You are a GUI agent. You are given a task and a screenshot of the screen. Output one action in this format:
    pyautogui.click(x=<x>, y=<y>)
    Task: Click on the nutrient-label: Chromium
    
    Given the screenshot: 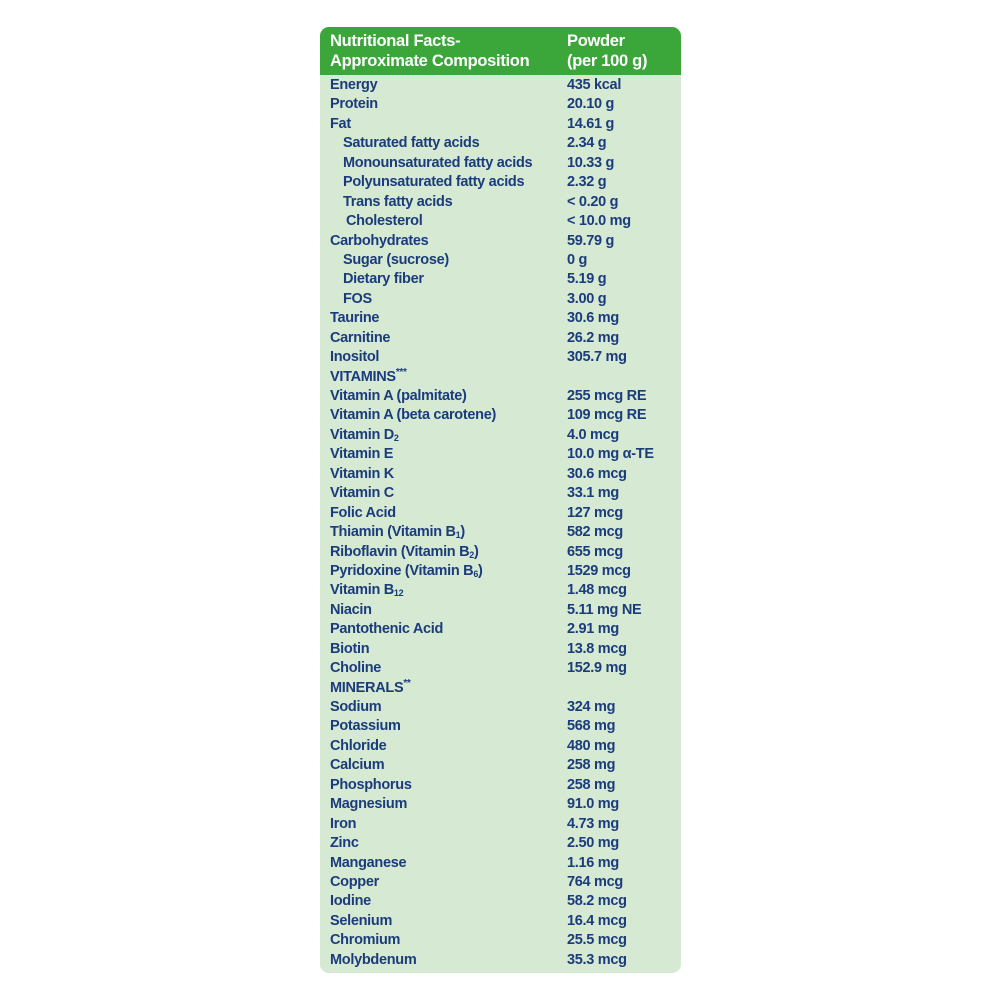 What is the action you would take?
    pyautogui.click(x=365, y=940)
    